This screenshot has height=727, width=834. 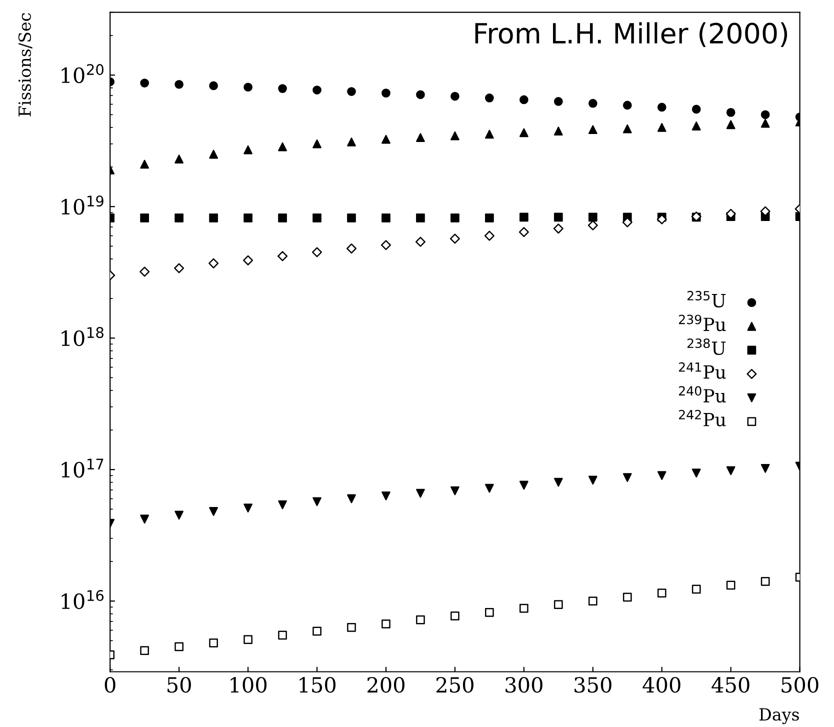 I want to click on legend-label: $^{238}$U, so click(x=706, y=347).